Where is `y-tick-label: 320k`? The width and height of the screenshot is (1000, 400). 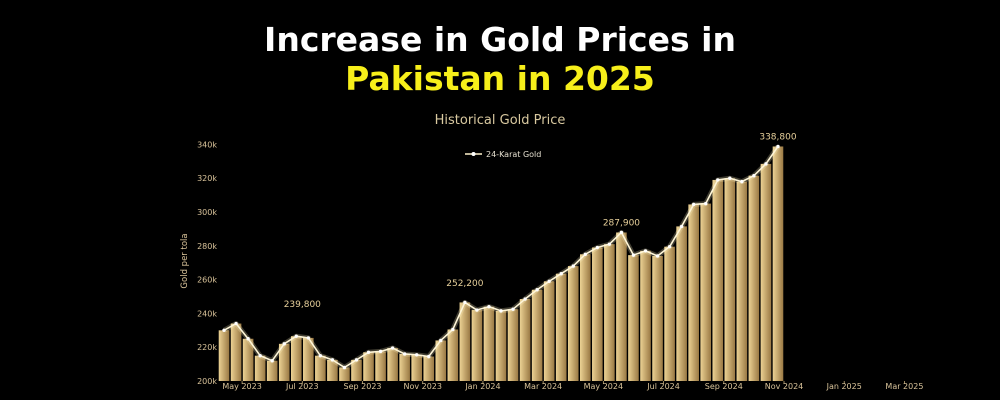 y-tick-label: 320k is located at coordinates (207, 178).